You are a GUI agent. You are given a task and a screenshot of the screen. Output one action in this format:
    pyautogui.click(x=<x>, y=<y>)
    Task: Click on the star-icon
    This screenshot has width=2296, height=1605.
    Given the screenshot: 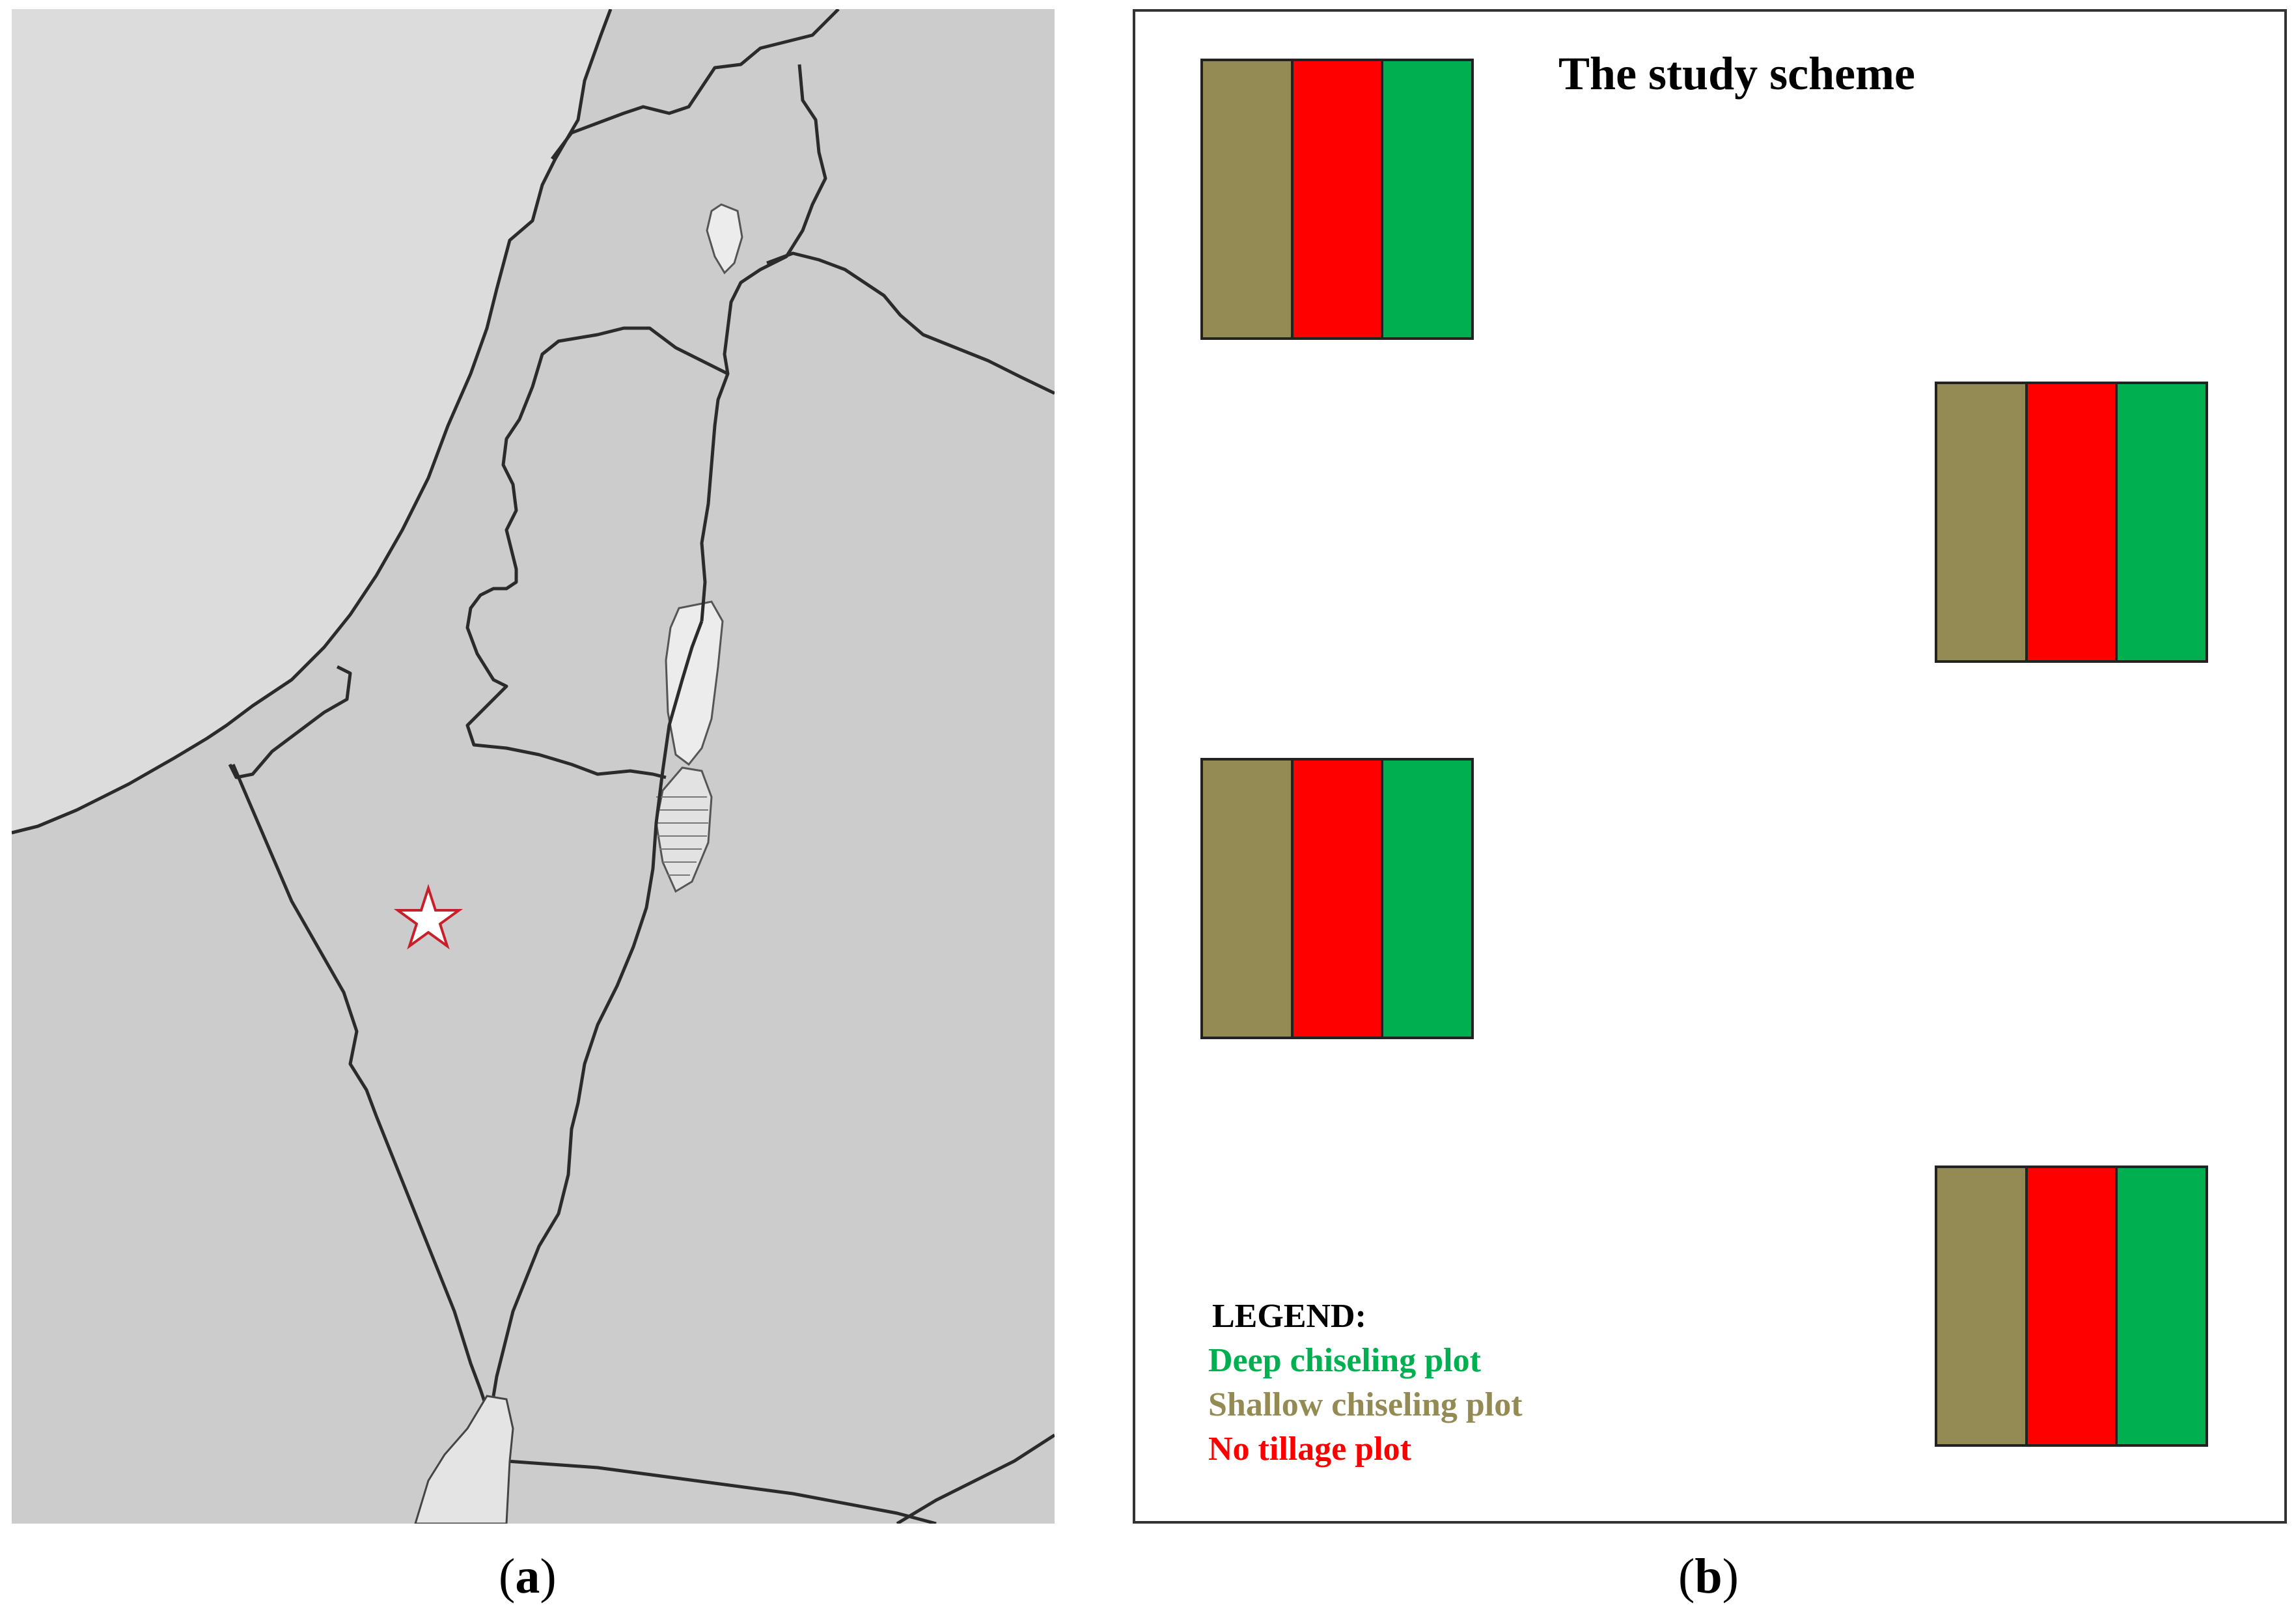 What is the action you would take?
    pyautogui.click(x=428, y=917)
    